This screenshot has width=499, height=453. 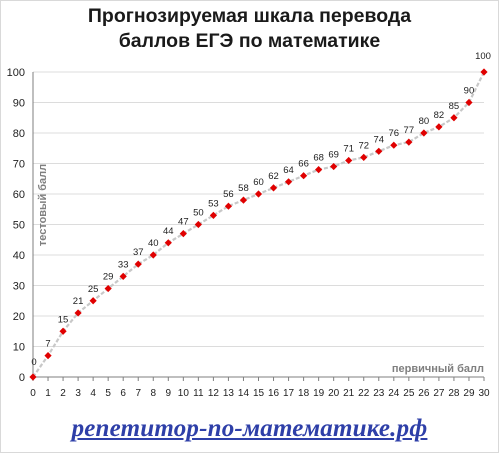 I want to click on x-tick-label-8: 8, so click(x=153, y=393).